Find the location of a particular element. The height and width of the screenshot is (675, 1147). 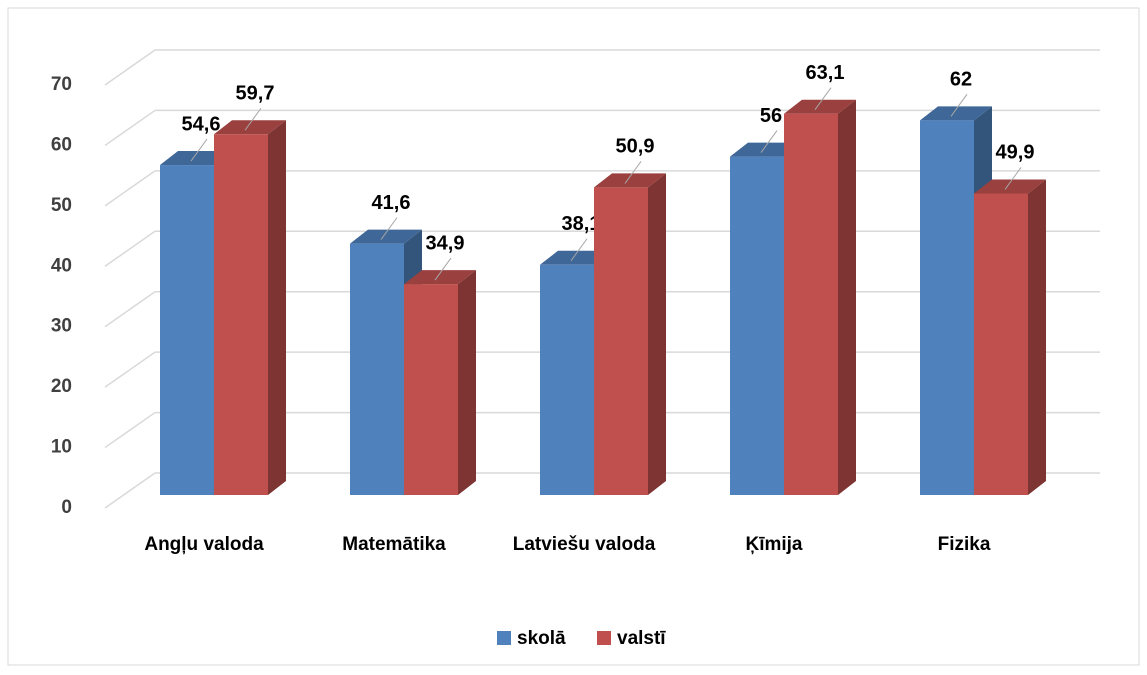

y-tick-label: 0 is located at coordinates (66, 507).